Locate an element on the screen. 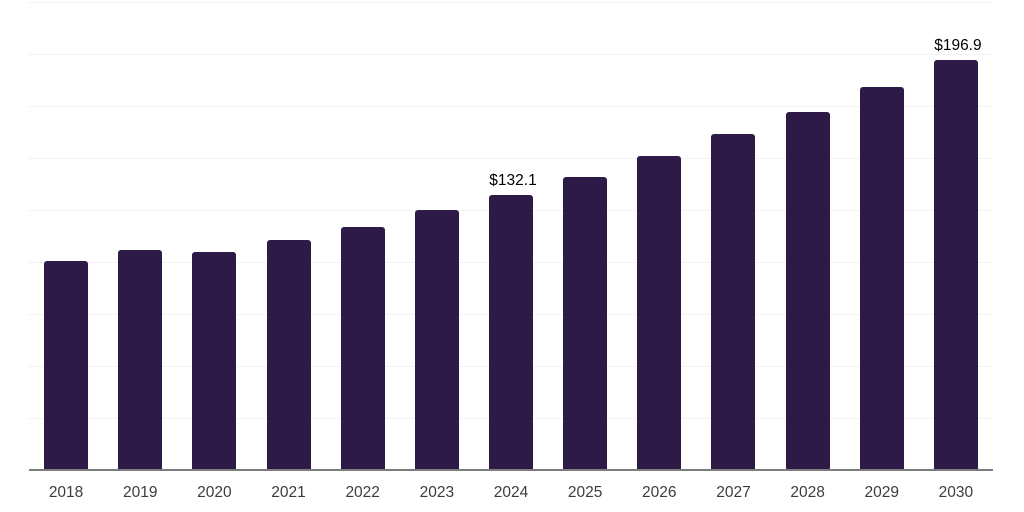 The image size is (1024, 512). x-tick-label-2024: 2024 is located at coordinates (511, 492).